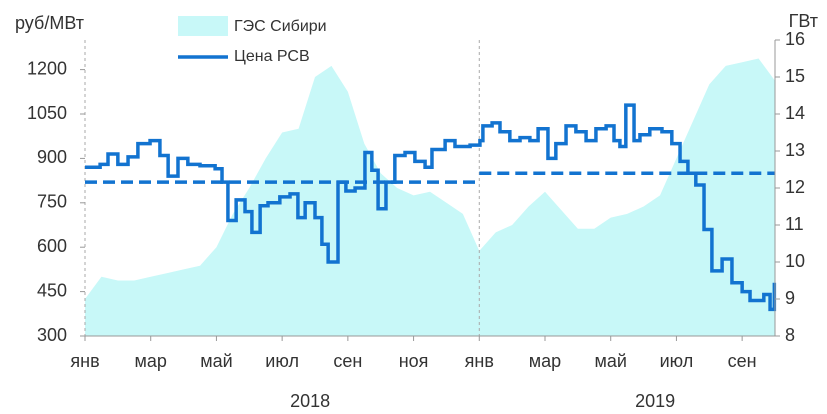 This screenshot has height=414, width=827. What do you see at coordinates (795, 76) in the screenshot?
I see `y2-tick-label: 15` at bounding box center [795, 76].